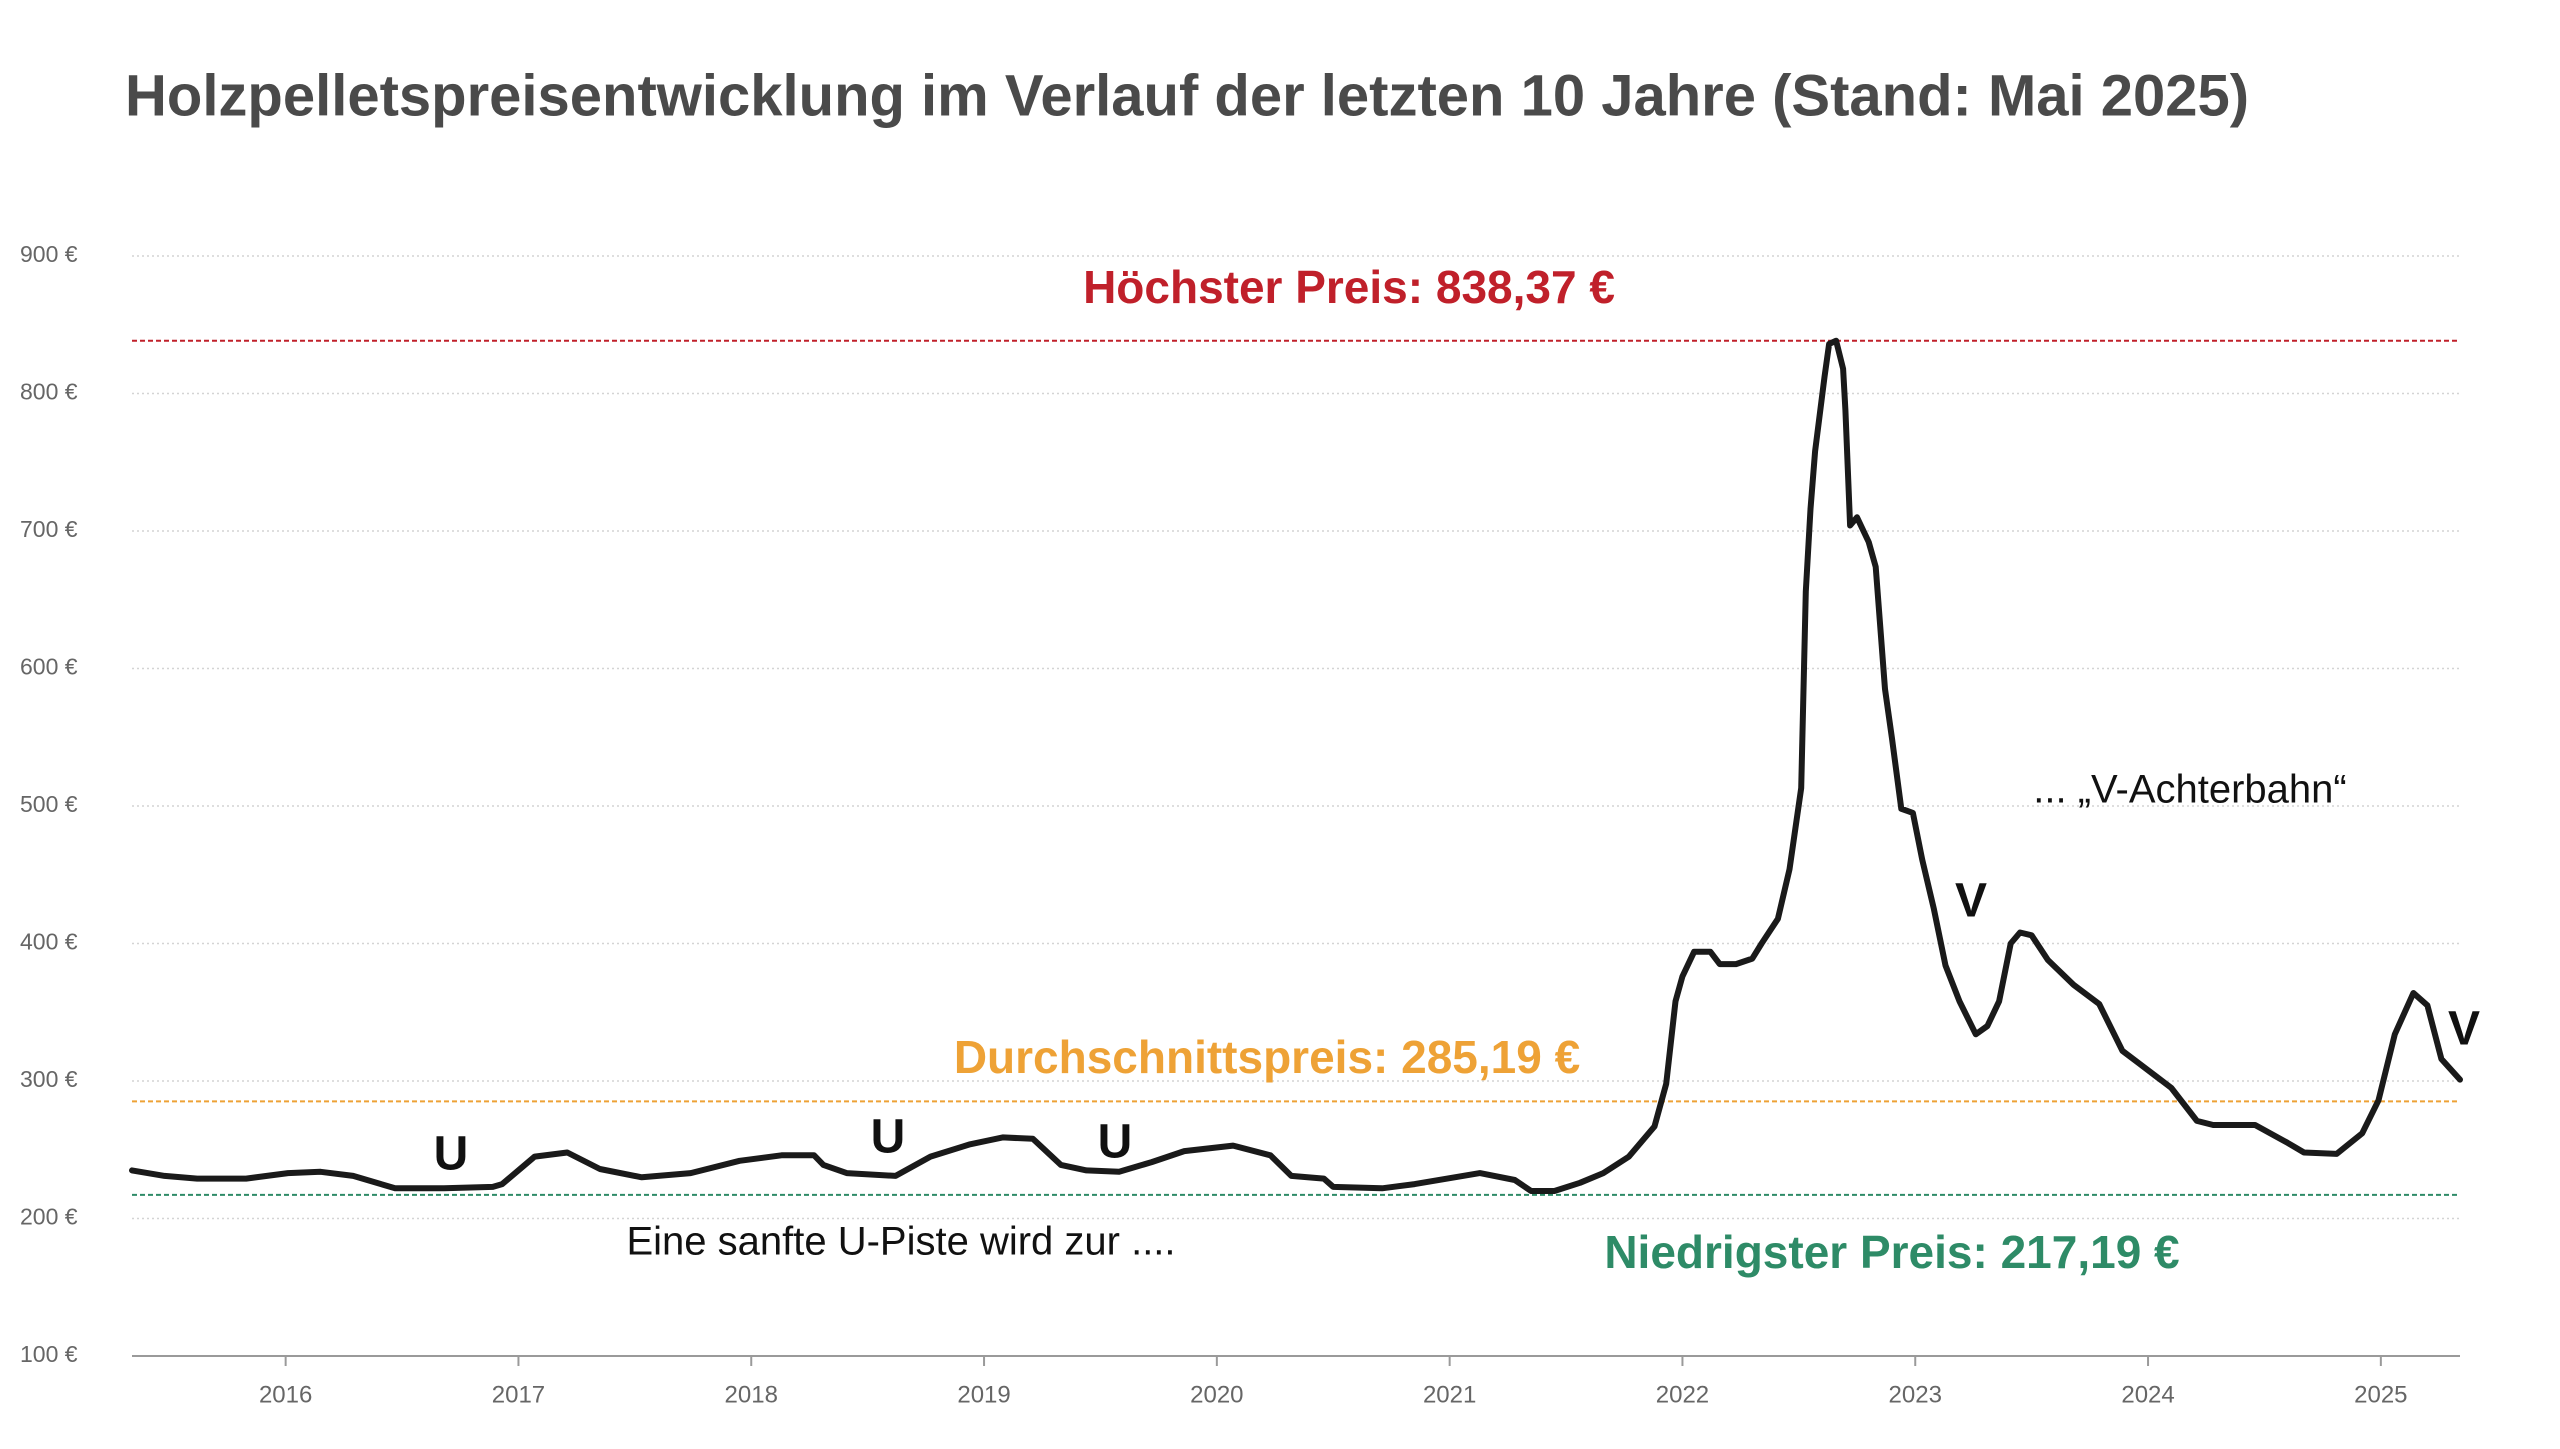 This screenshot has width=2560, height=1449. Describe the element at coordinates (49, 1354) in the screenshot. I see `y-tick-label: 100 €` at that location.